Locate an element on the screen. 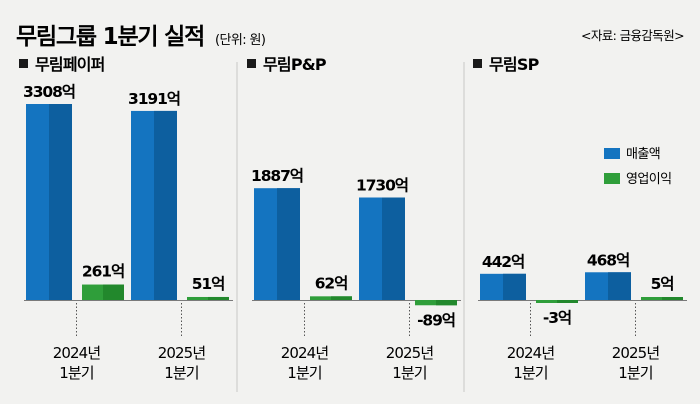 This screenshot has width=700, height=404. chart-title: 무림그룹 1분기 실적 is located at coordinates (110, 37).